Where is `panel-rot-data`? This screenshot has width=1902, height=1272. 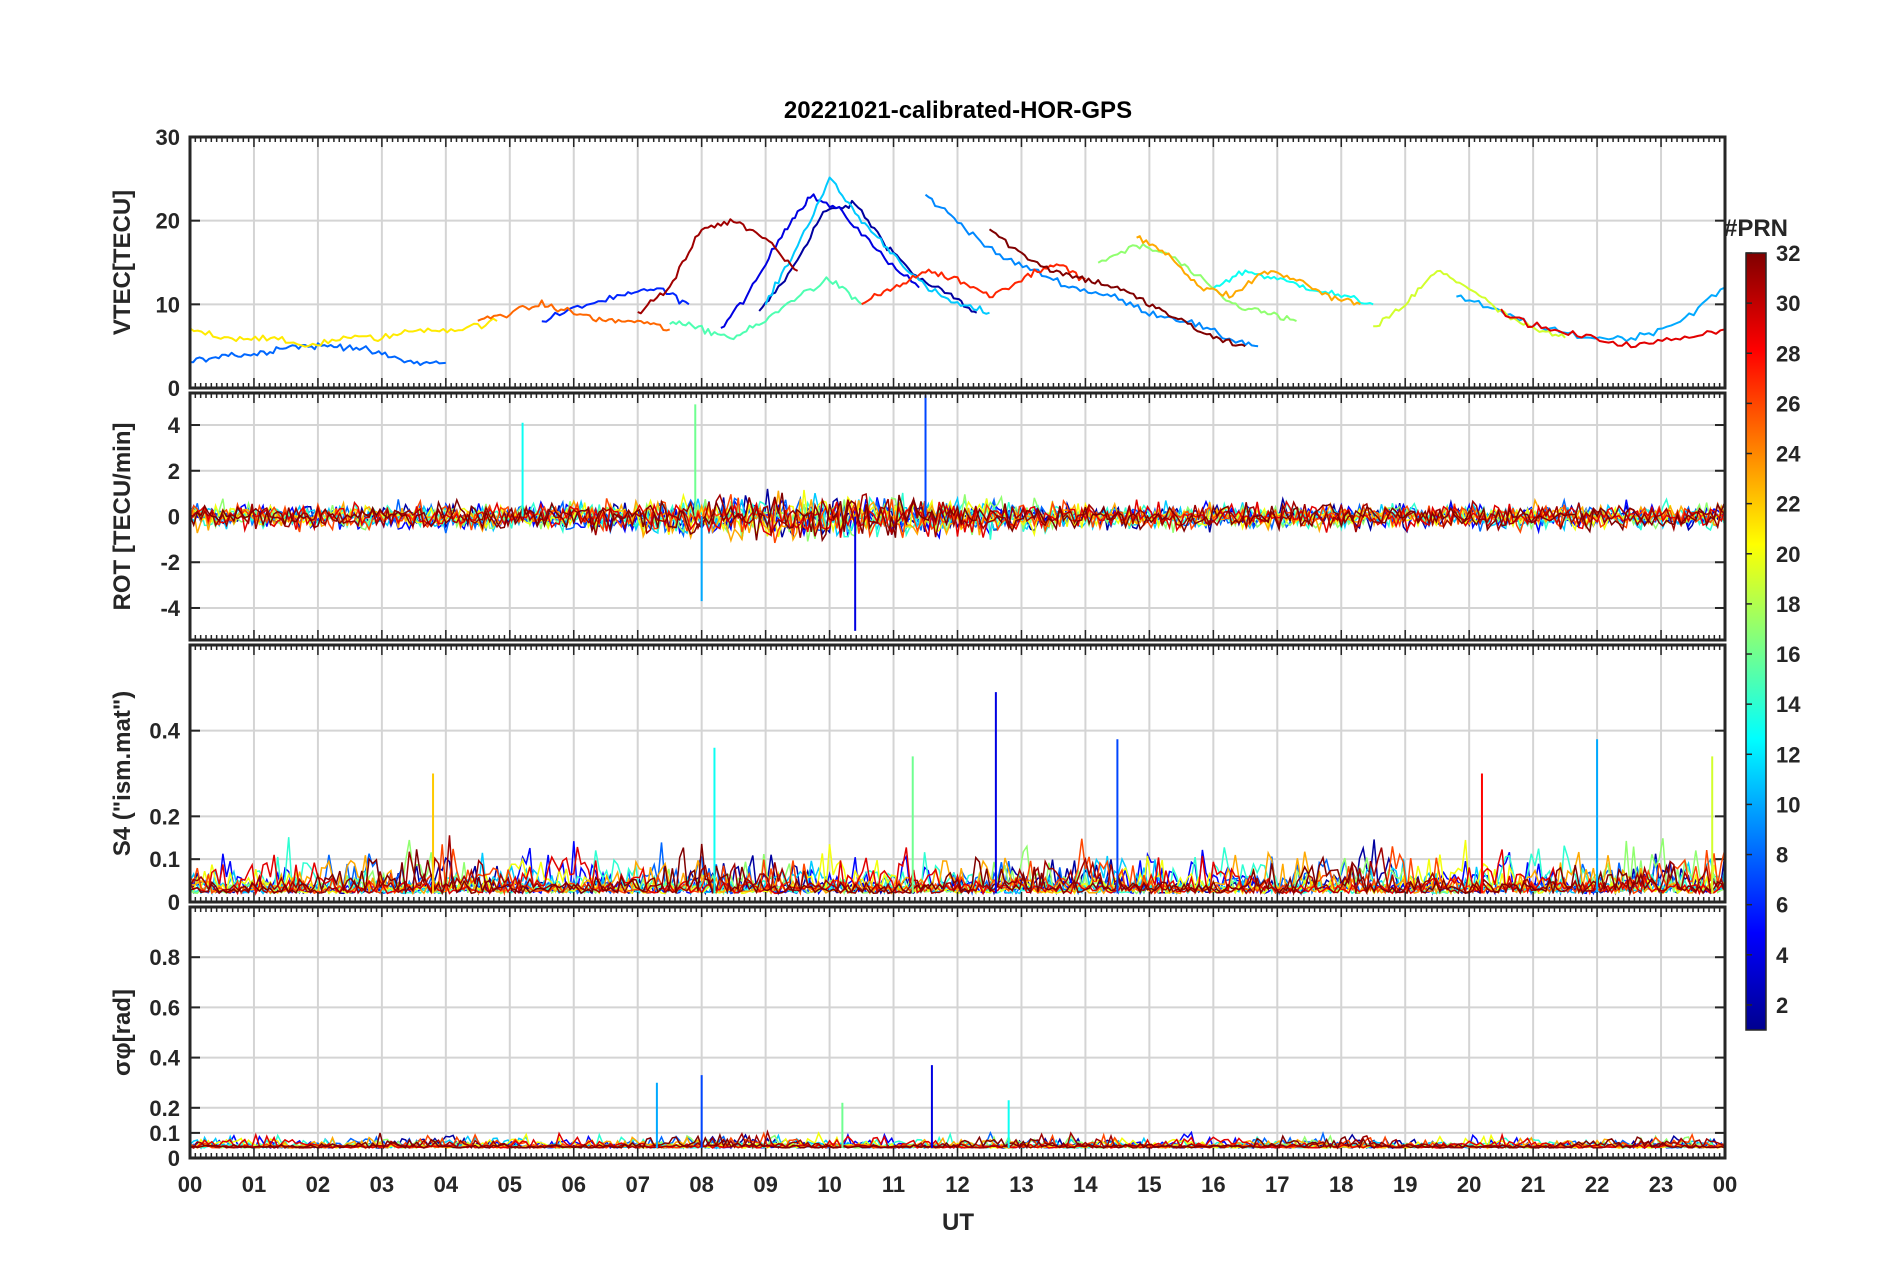
panel-rot-data is located at coordinates (957, 513).